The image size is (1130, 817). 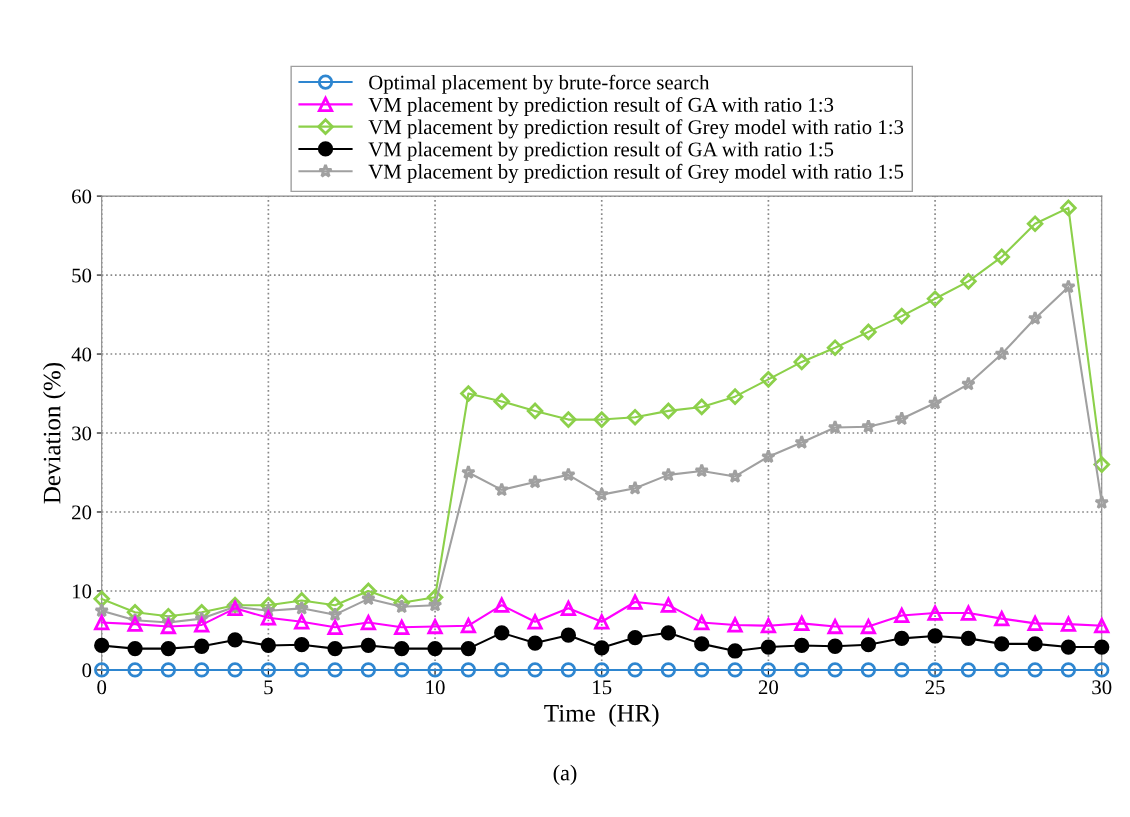 What do you see at coordinates (82, 275) in the screenshot?
I see `y-tick-label: 50` at bounding box center [82, 275].